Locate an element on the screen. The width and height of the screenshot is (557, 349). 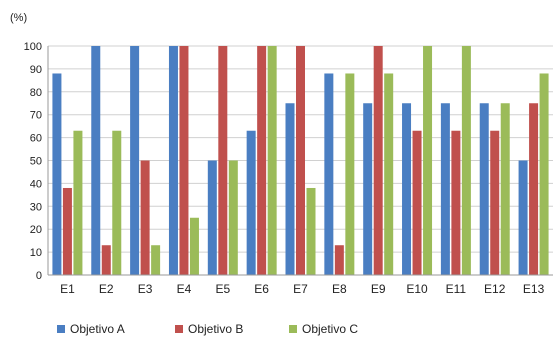
y-tick-label: 0 is located at coordinates (39, 276).